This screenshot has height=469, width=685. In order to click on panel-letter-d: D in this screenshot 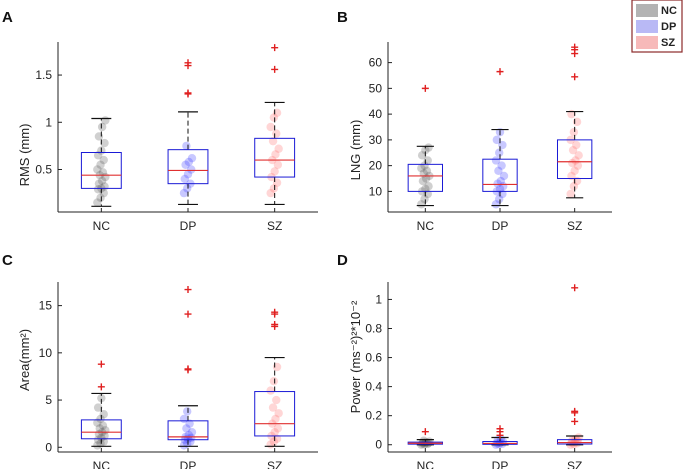, I will do `click(342, 260)`.